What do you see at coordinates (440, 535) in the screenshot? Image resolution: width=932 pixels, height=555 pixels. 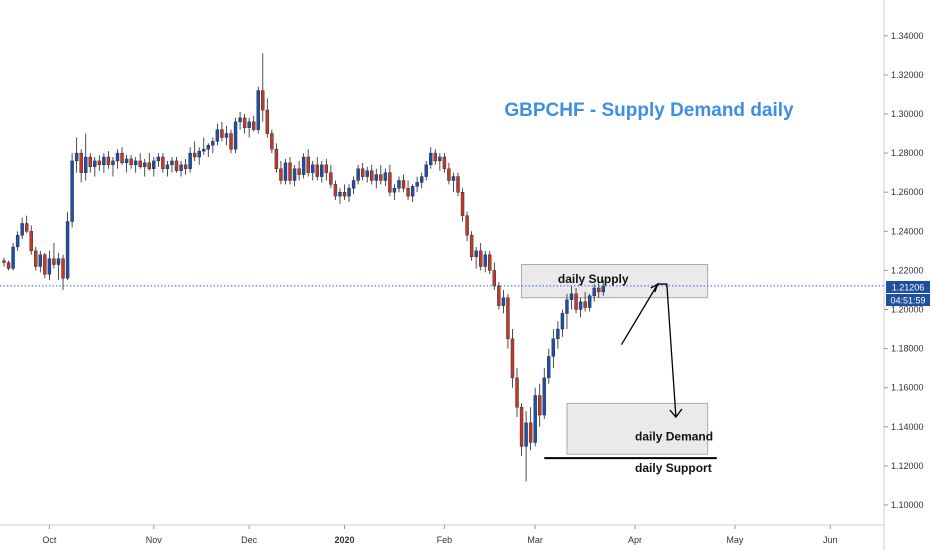 I see `time-axis: Oct Nov Dec 2020 Feb Mar Apr May Jun` at bounding box center [440, 535].